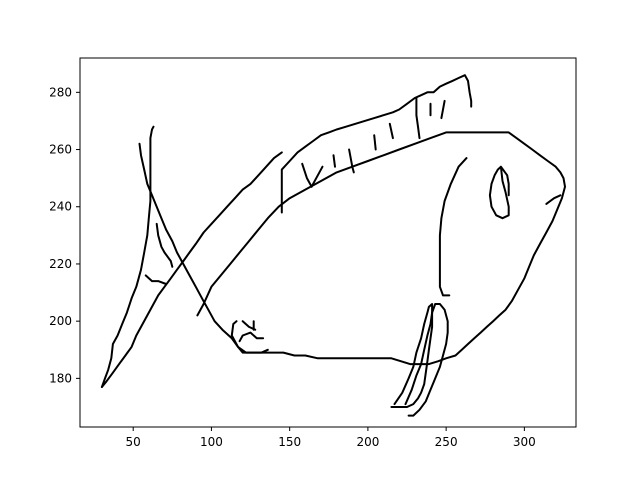 The width and height of the screenshot is (640, 480). I want to click on x-tick-label: 300, so click(524, 442).